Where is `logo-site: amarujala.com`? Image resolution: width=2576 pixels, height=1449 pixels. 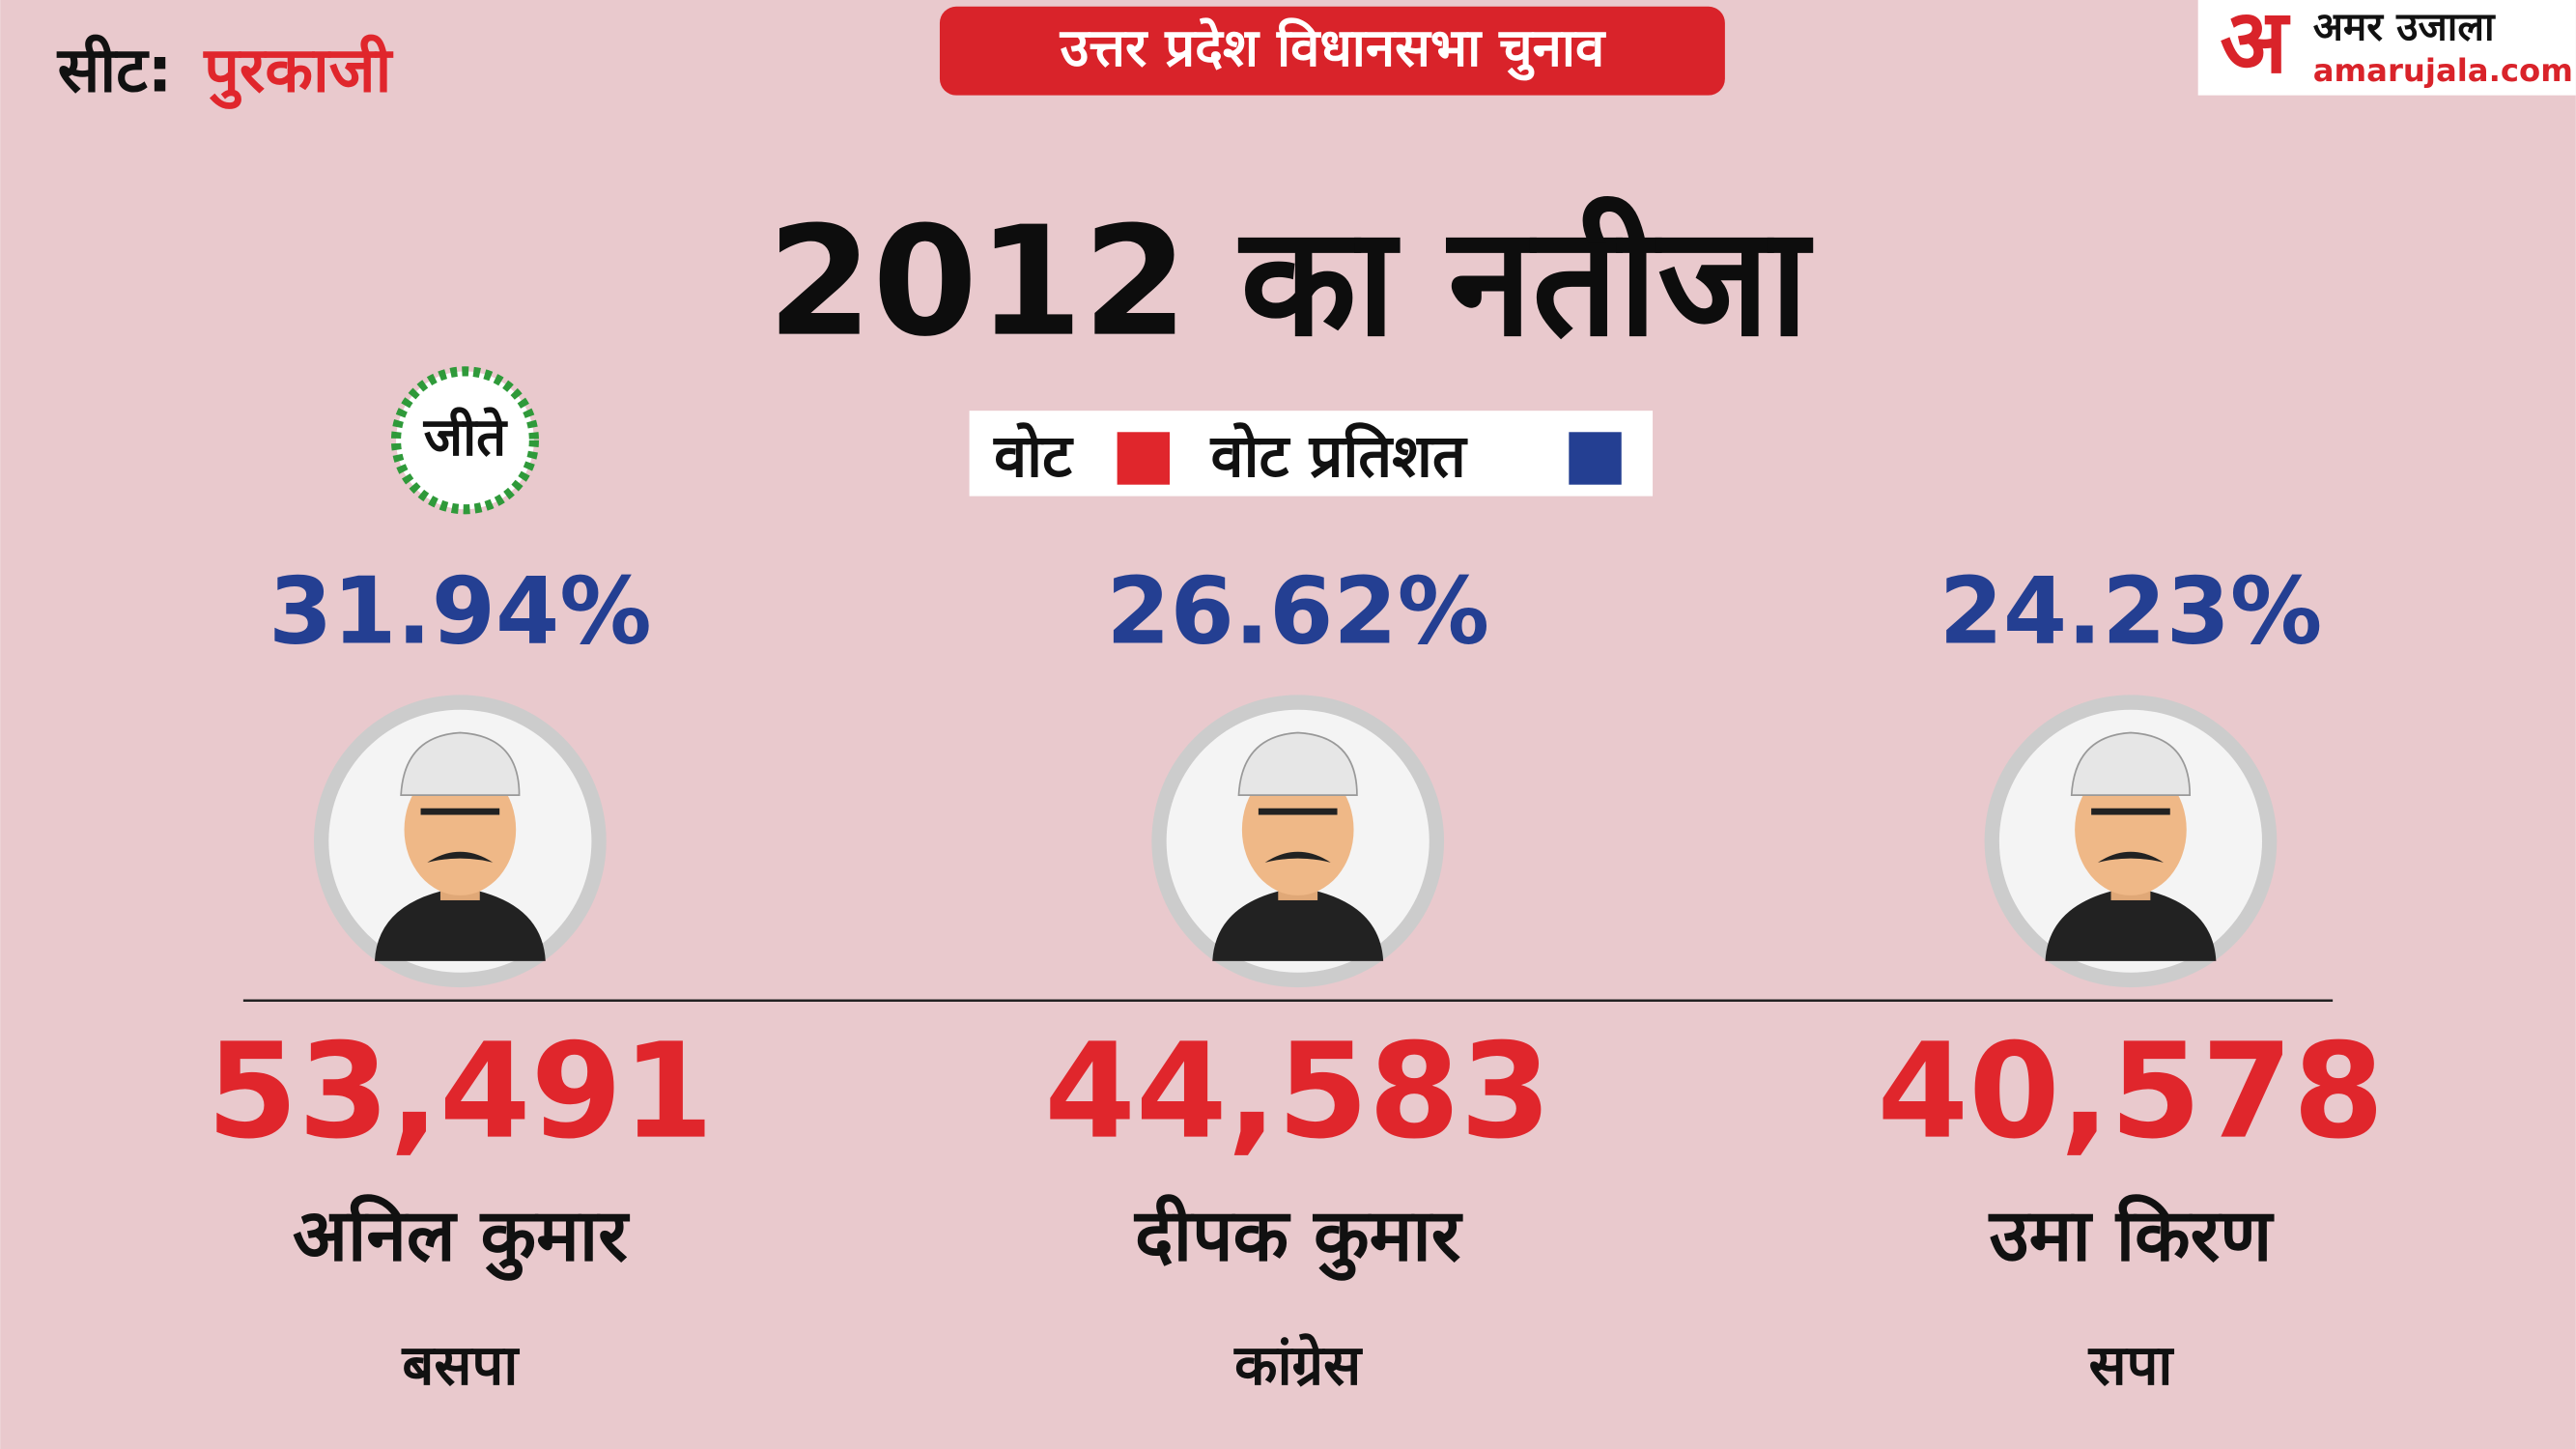 logo-site: amarujala.com is located at coordinates (2443, 70).